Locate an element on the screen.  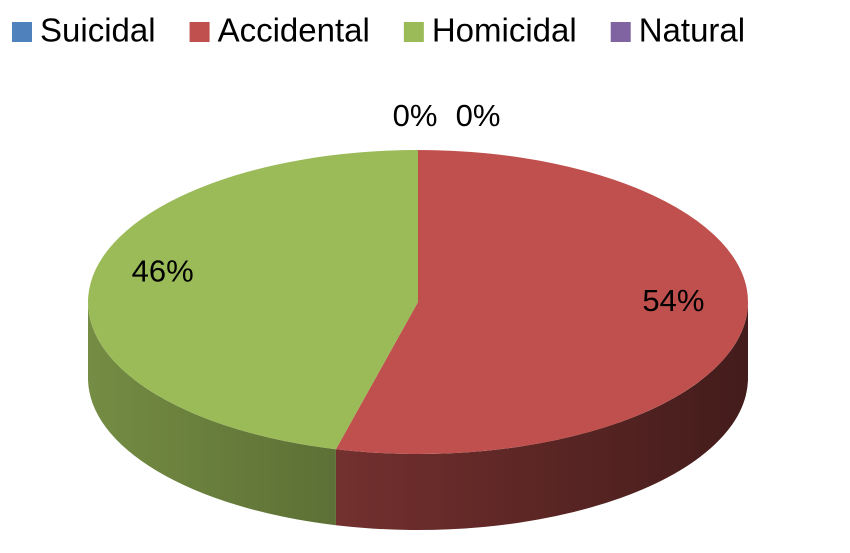
data-label: 46% is located at coordinates (163, 270).